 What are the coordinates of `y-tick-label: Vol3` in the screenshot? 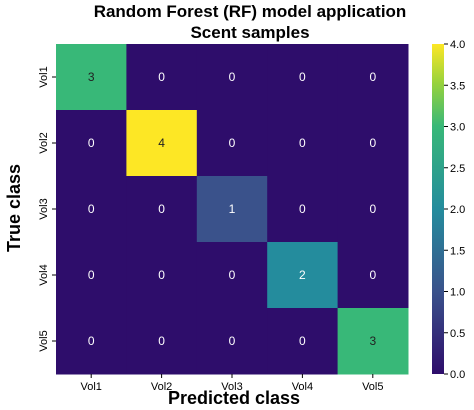 It's located at (44, 208).